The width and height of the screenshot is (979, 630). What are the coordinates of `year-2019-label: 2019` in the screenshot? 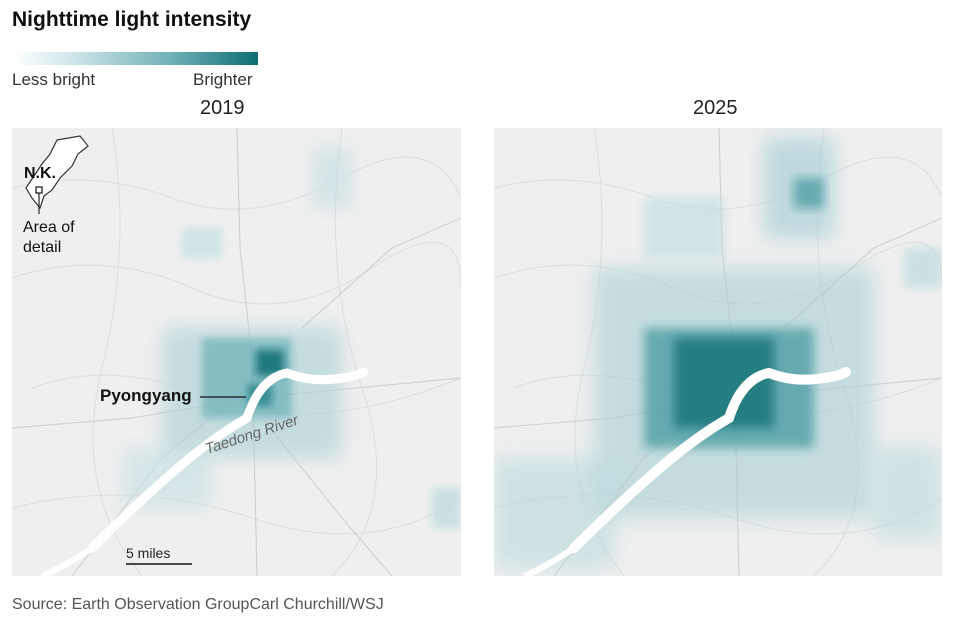 It's located at (222, 108).